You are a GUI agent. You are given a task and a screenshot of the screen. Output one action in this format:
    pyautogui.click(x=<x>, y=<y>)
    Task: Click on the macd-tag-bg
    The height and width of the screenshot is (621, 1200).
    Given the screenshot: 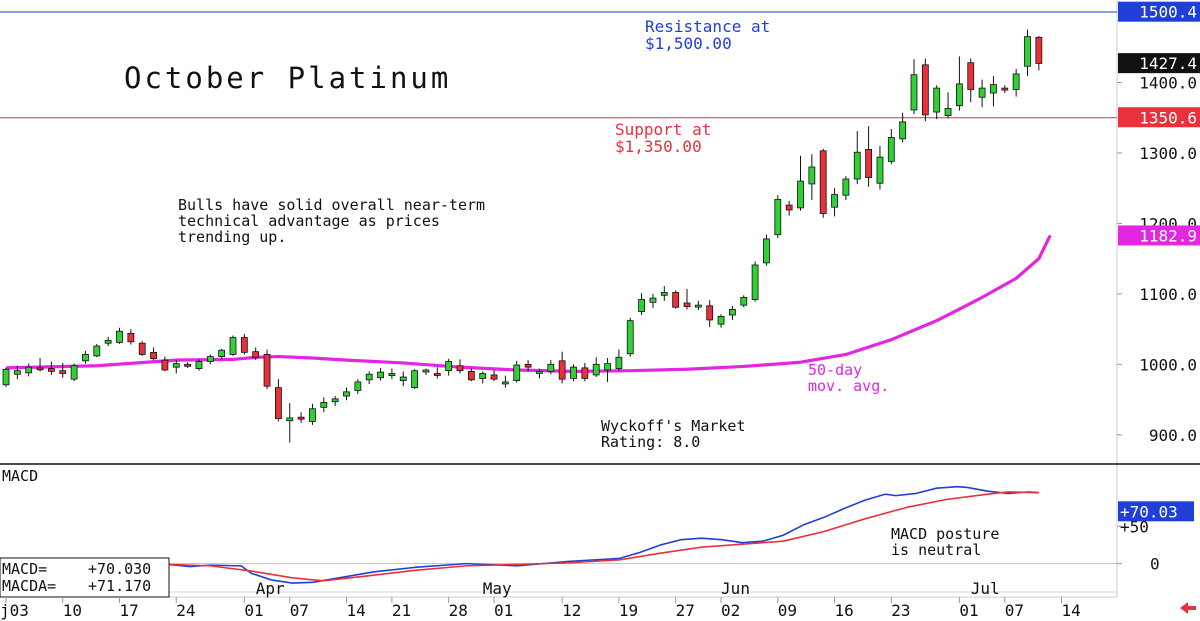 What is the action you would take?
    pyautogui.click(x=1156, y=511)
    